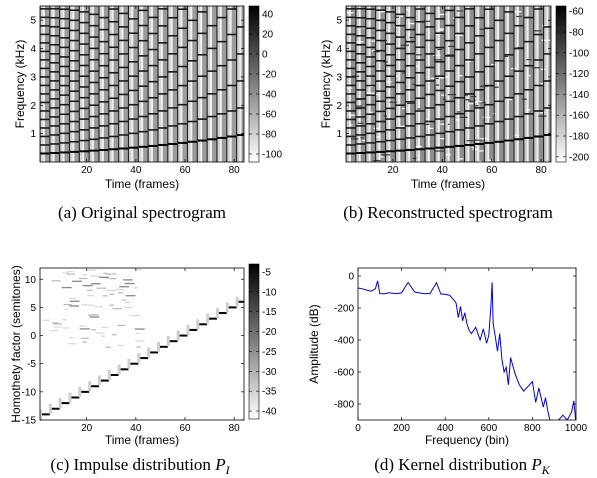  I want to click on d-xtick-label: 0, so click(358, 428).